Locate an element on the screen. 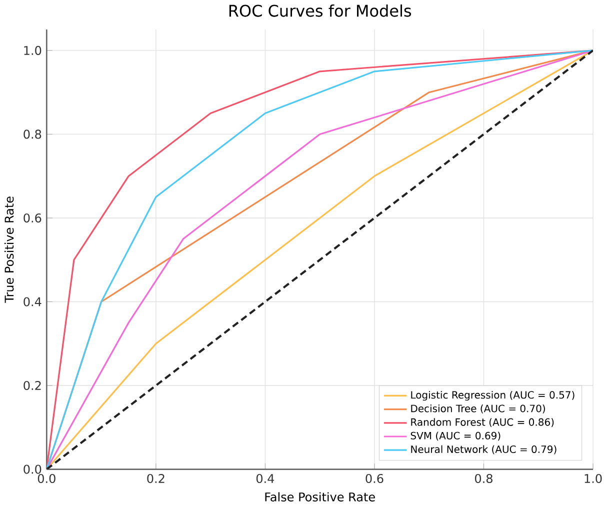  x-tick-label: 0.6 is located at coordinates (375, 479).